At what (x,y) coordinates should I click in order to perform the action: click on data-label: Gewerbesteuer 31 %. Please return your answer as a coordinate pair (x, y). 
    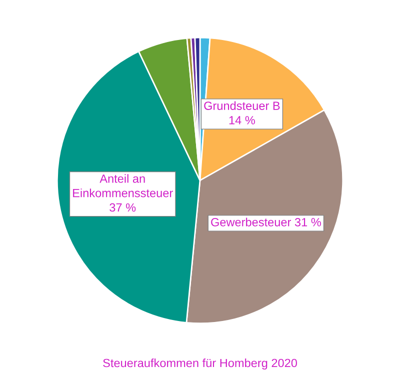
    Looking at the image, I should click on (266, 222).